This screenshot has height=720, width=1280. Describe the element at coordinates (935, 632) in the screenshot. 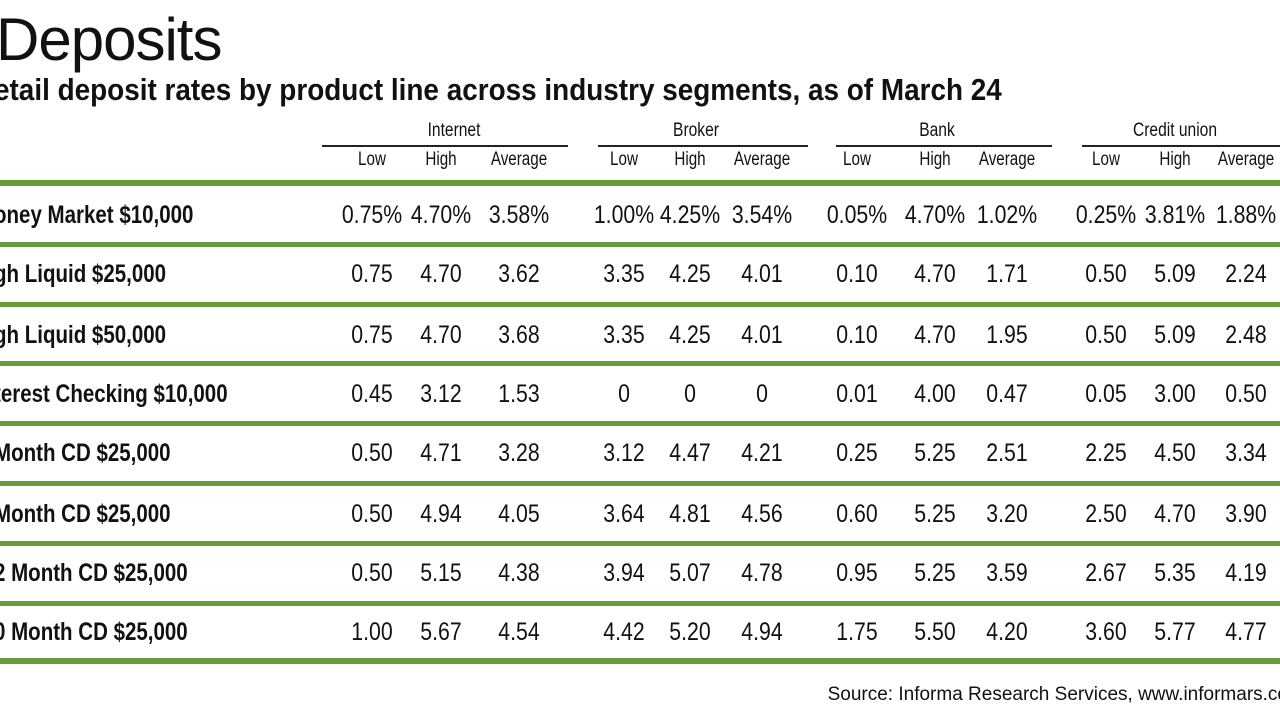

I see `table-cell: 5.50` at that location.